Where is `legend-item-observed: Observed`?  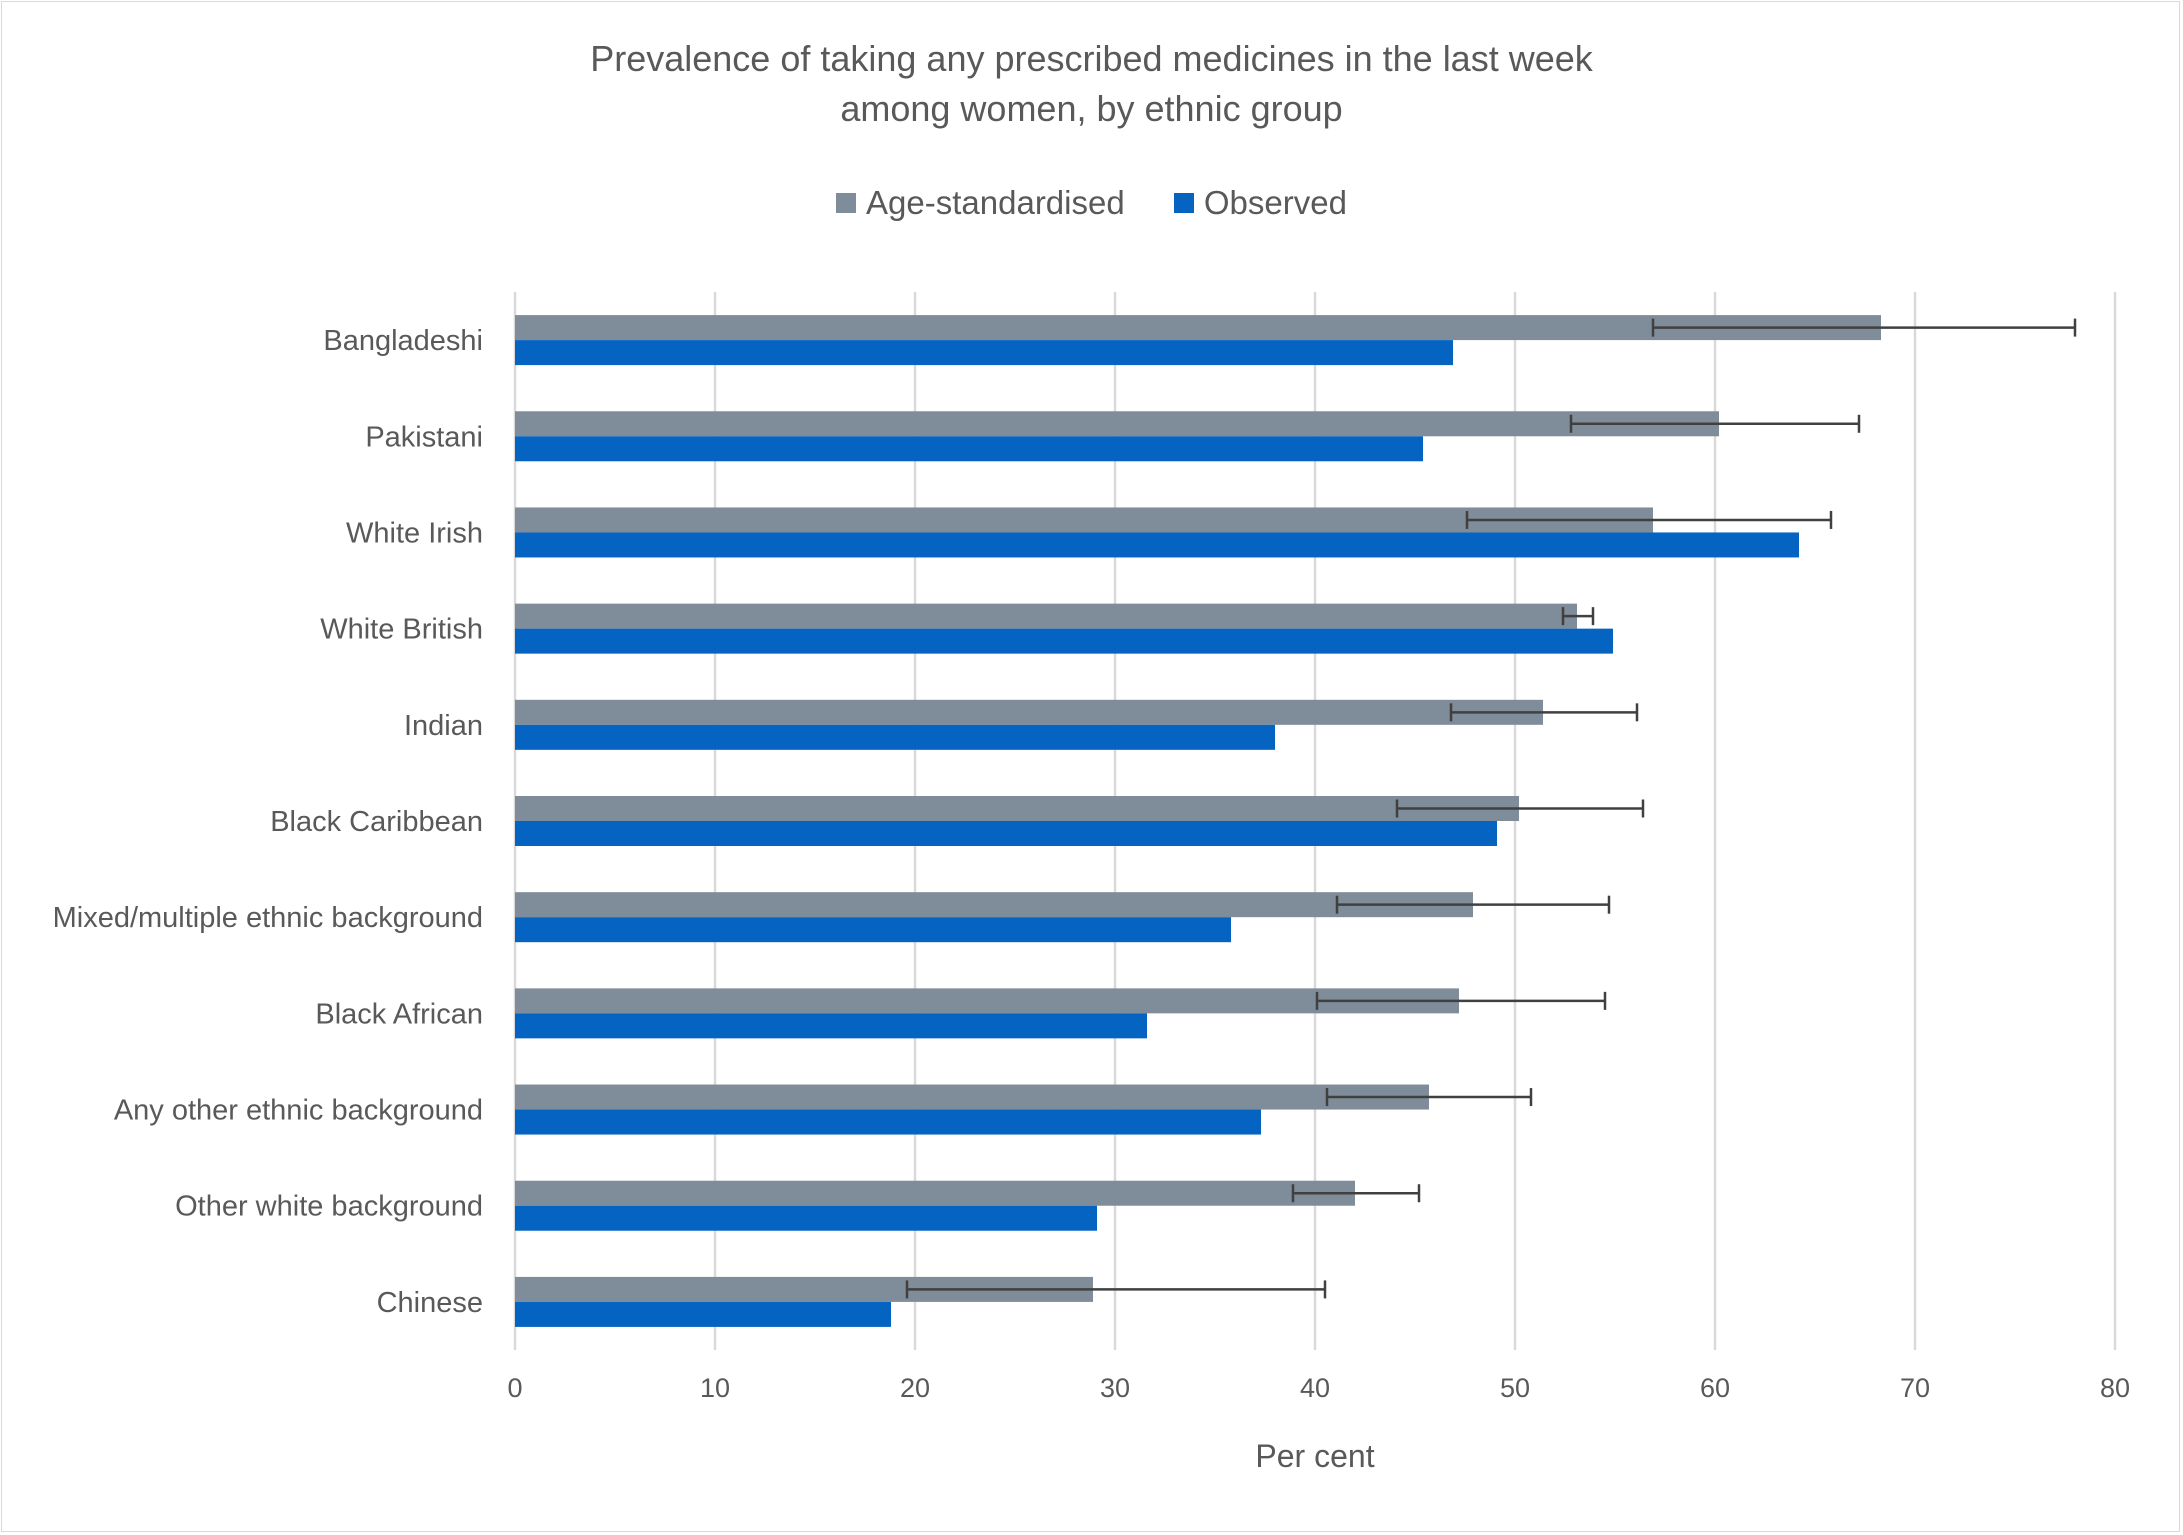 legend-item-observed: Observed is located at coordinates (1260, 203).